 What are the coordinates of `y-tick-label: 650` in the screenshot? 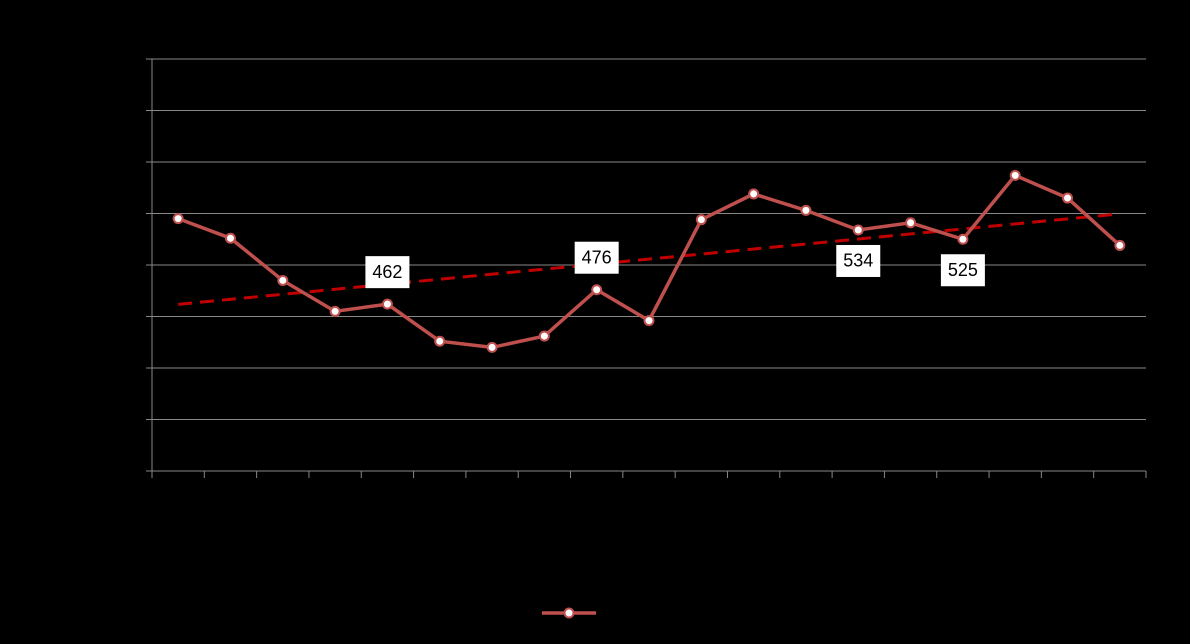 It's located at (127, 109).